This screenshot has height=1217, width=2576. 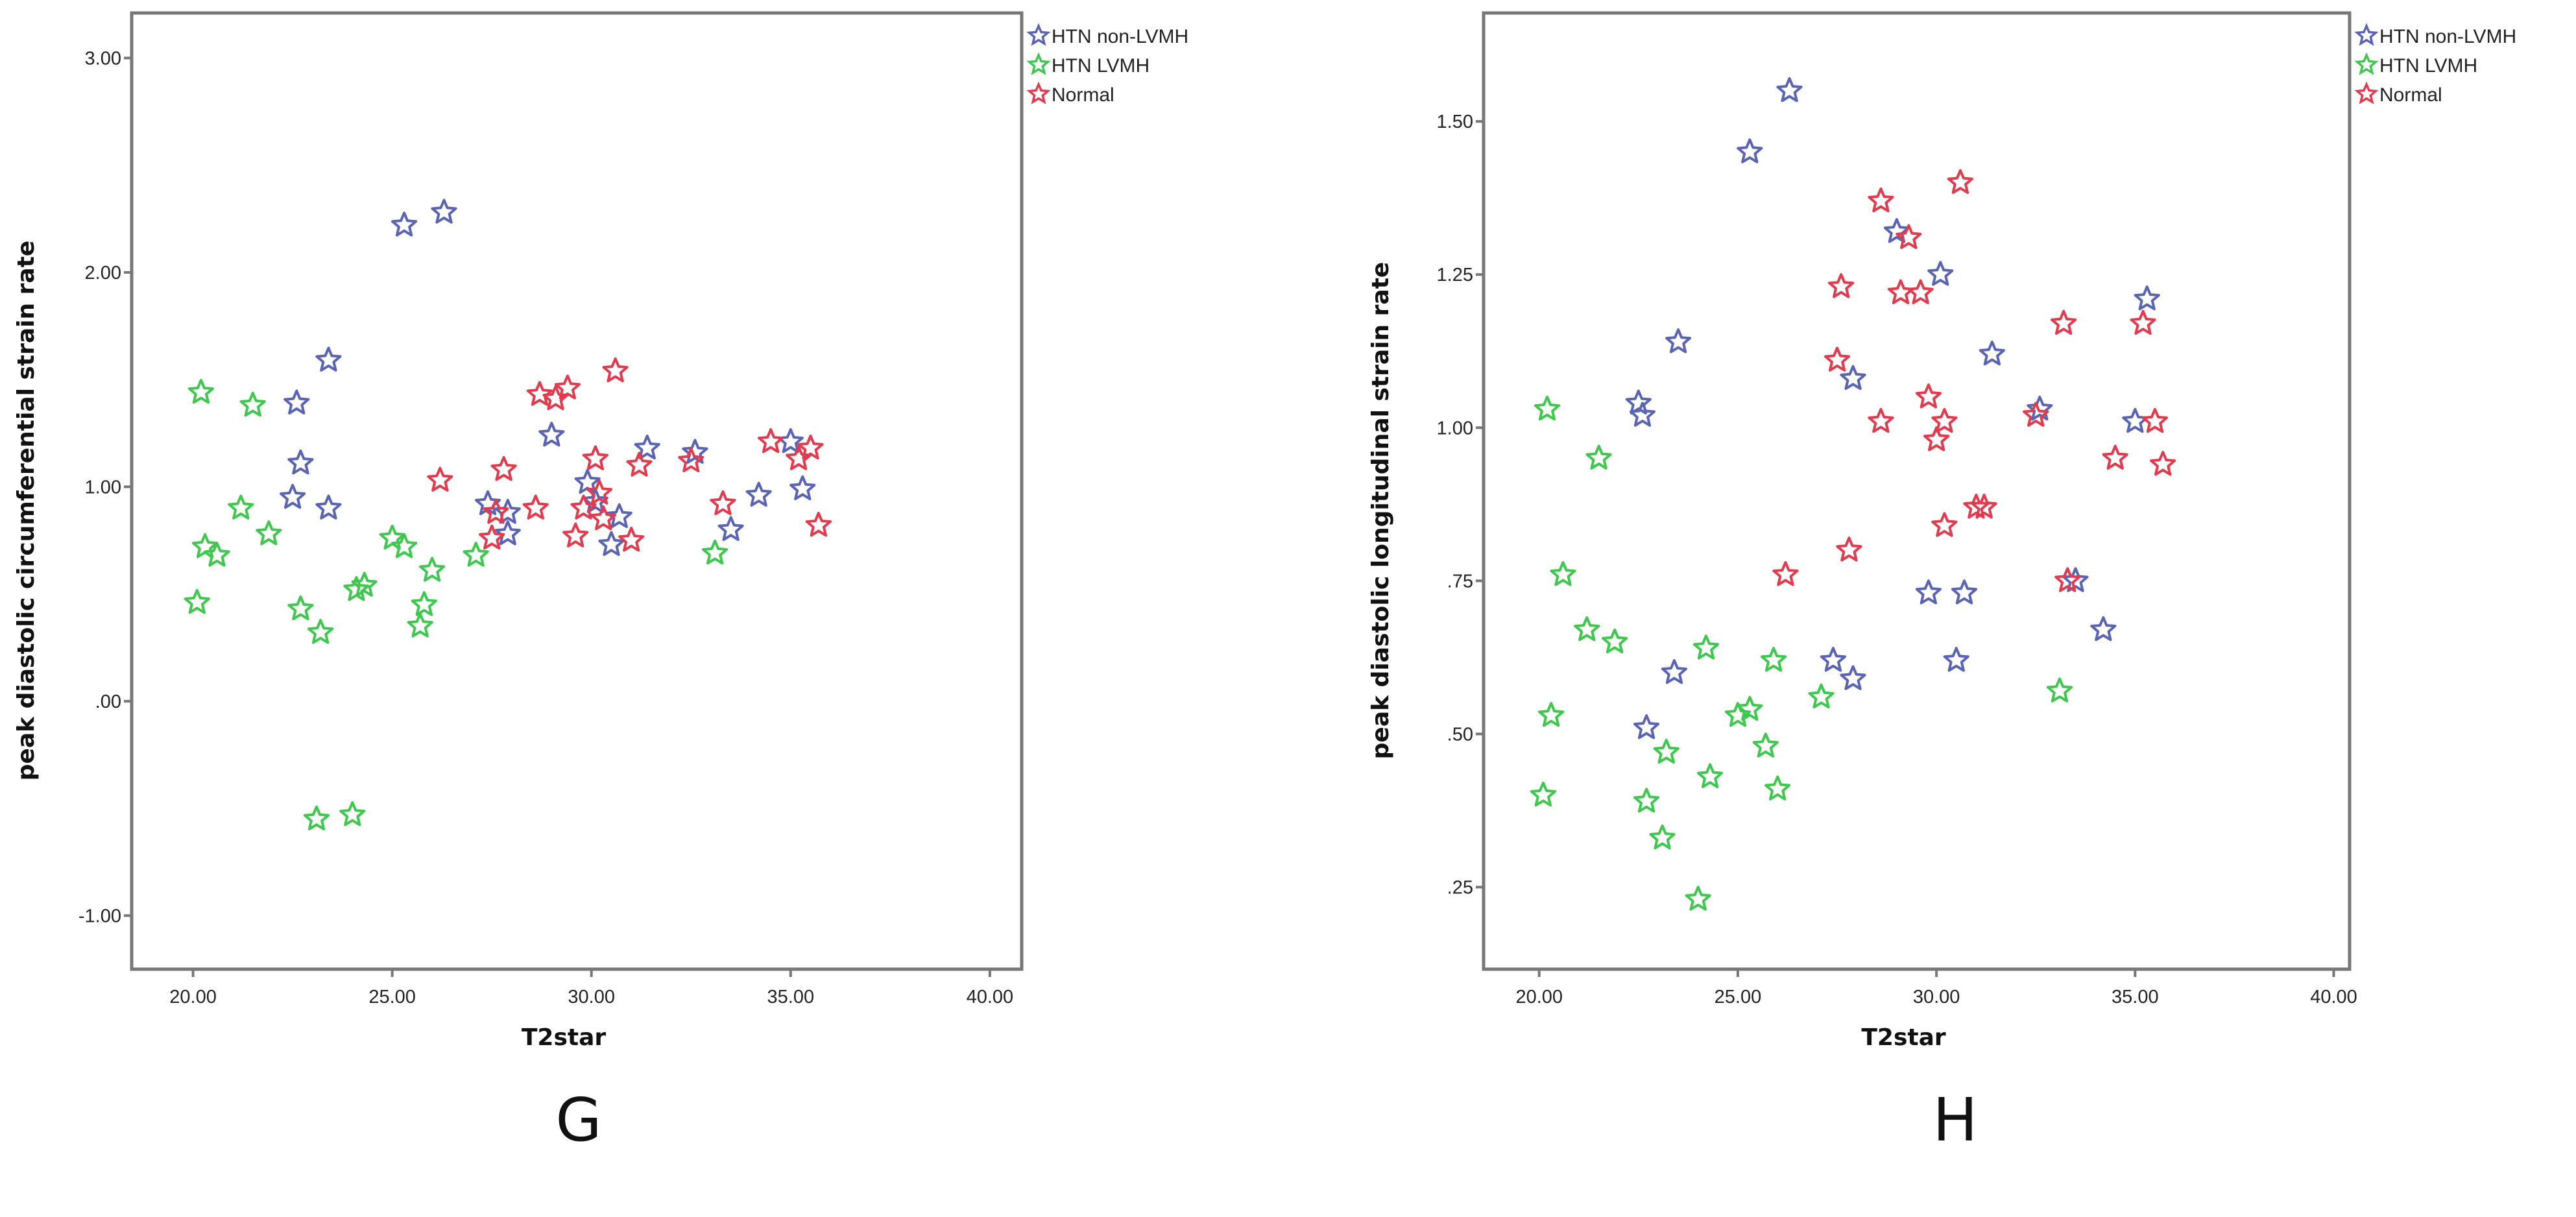 I want to click on y-axis-title: peak diastolic longitudinal strain rate, so click(x=1380, y=511).